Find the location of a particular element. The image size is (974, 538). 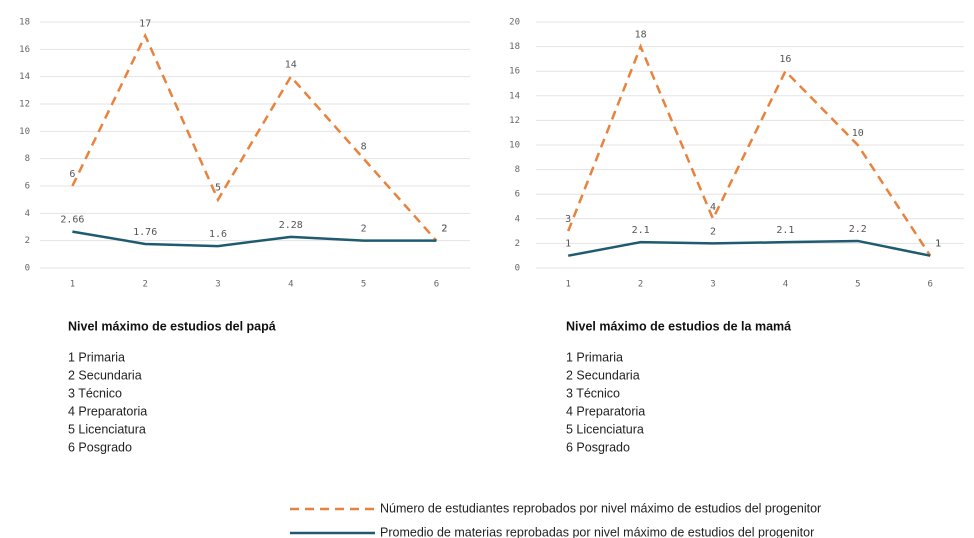

data-label: 2.28 is located at coordinates (291, 225).